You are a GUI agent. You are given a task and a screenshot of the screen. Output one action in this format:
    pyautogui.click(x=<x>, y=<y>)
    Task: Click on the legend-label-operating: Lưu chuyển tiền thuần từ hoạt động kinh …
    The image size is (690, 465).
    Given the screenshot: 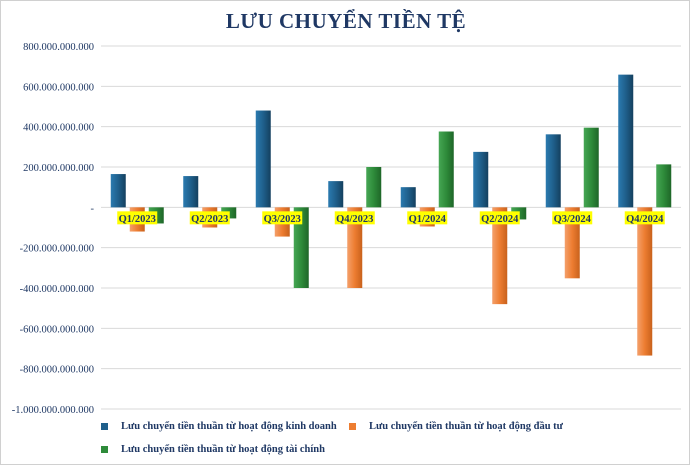 What is the action you would take?
    pyautogui.click(x=229, y=426)
    